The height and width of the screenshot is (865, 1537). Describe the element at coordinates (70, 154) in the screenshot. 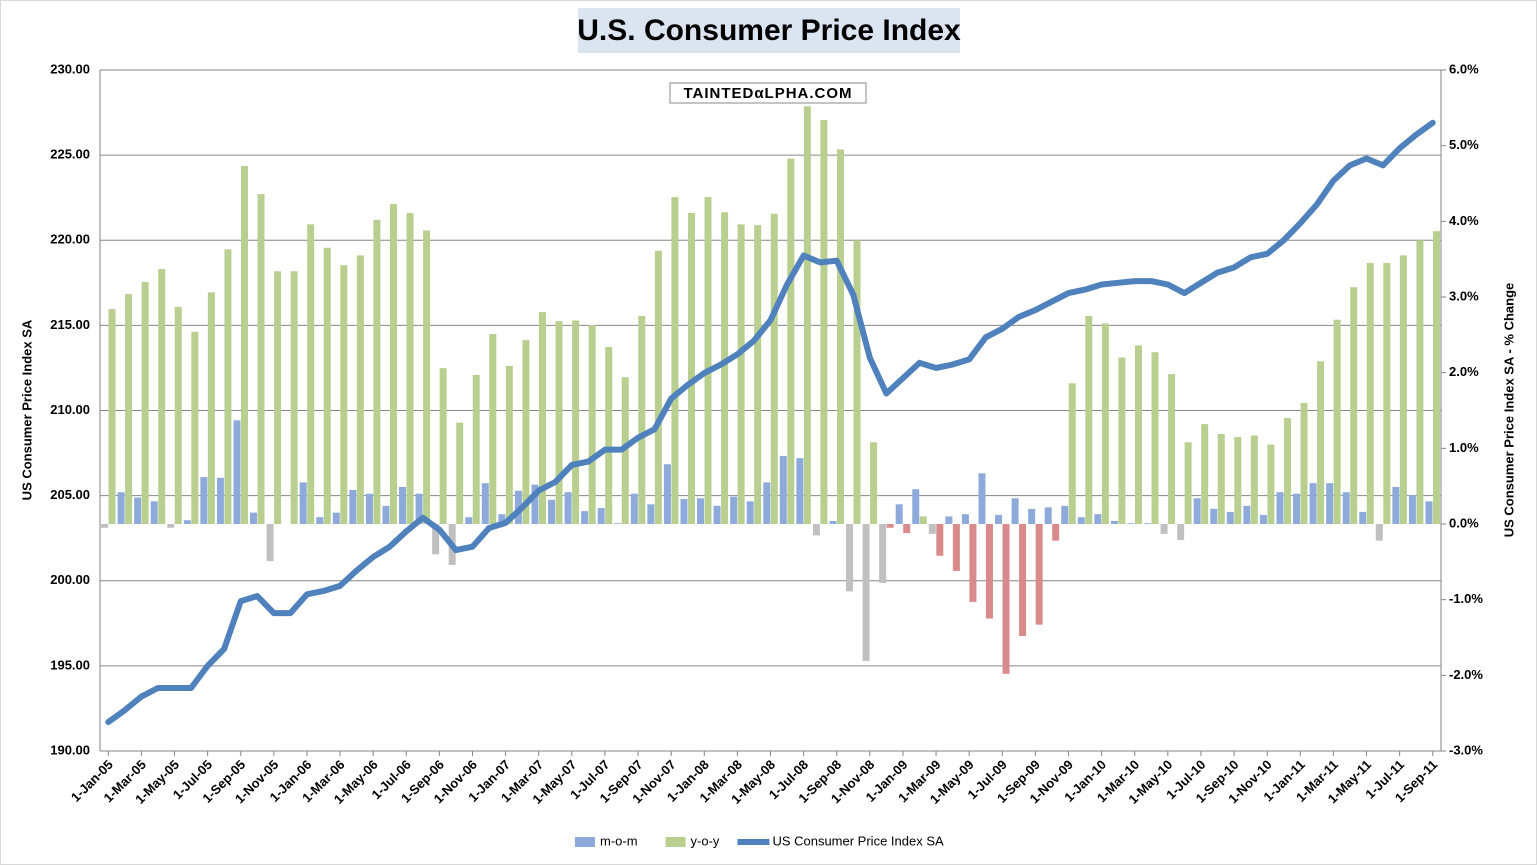

I see `y-tick-label: 225.00` at that location.